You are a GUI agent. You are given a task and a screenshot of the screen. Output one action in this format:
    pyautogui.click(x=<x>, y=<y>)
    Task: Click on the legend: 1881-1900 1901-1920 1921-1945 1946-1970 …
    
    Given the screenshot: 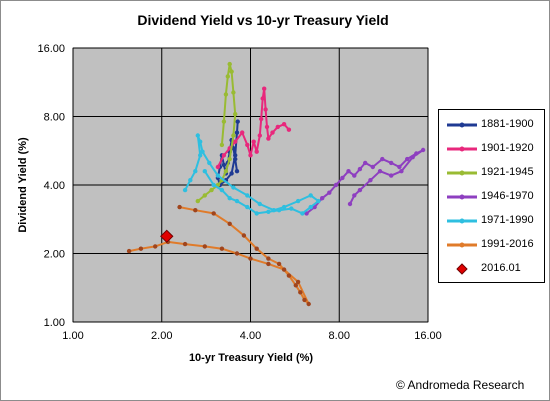 What is the action you would take?
    pyautogui.click(x=491, y=196)
    